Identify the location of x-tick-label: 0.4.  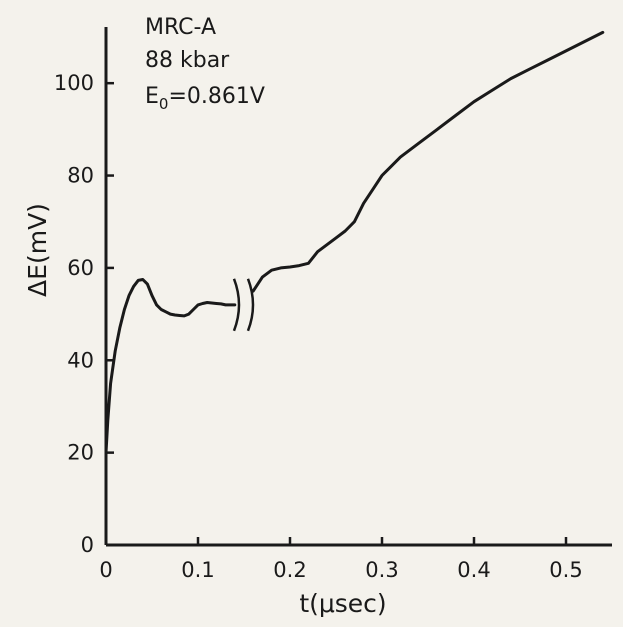
(473, 570).